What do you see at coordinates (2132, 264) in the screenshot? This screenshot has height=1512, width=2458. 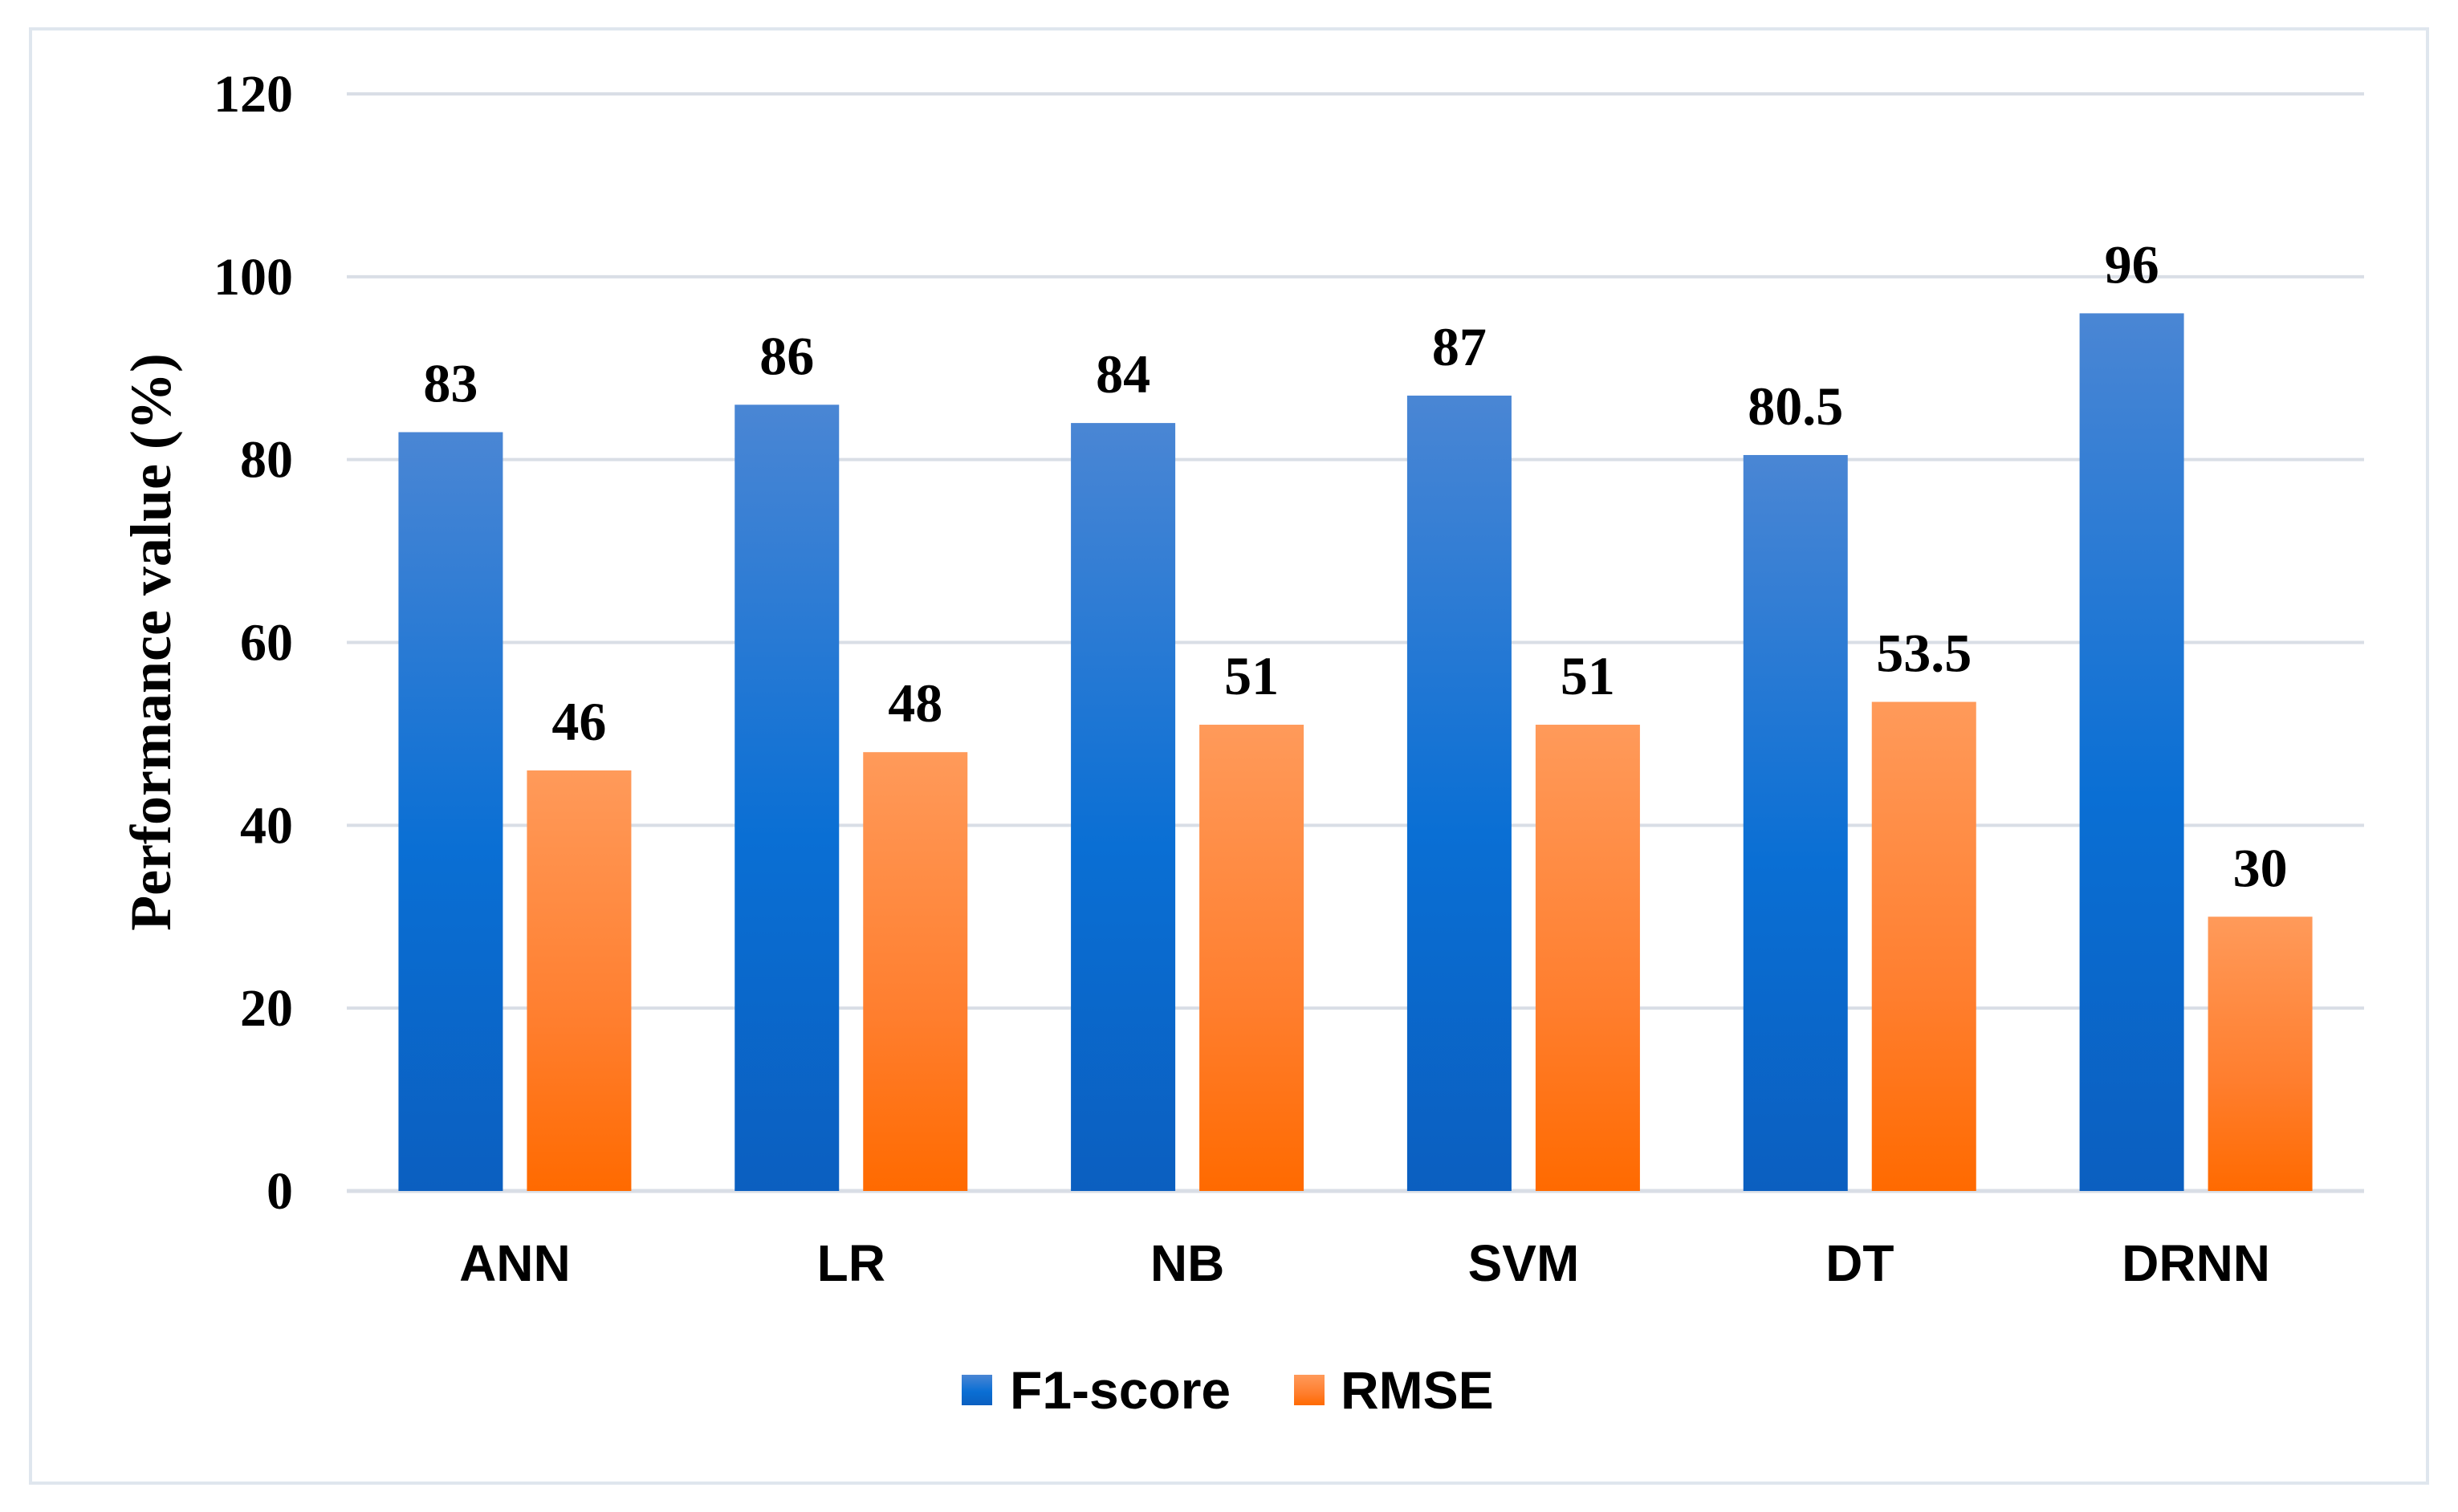 I see `data-label-f1-score-drnn: 96` at bounding box center [2132, 264].